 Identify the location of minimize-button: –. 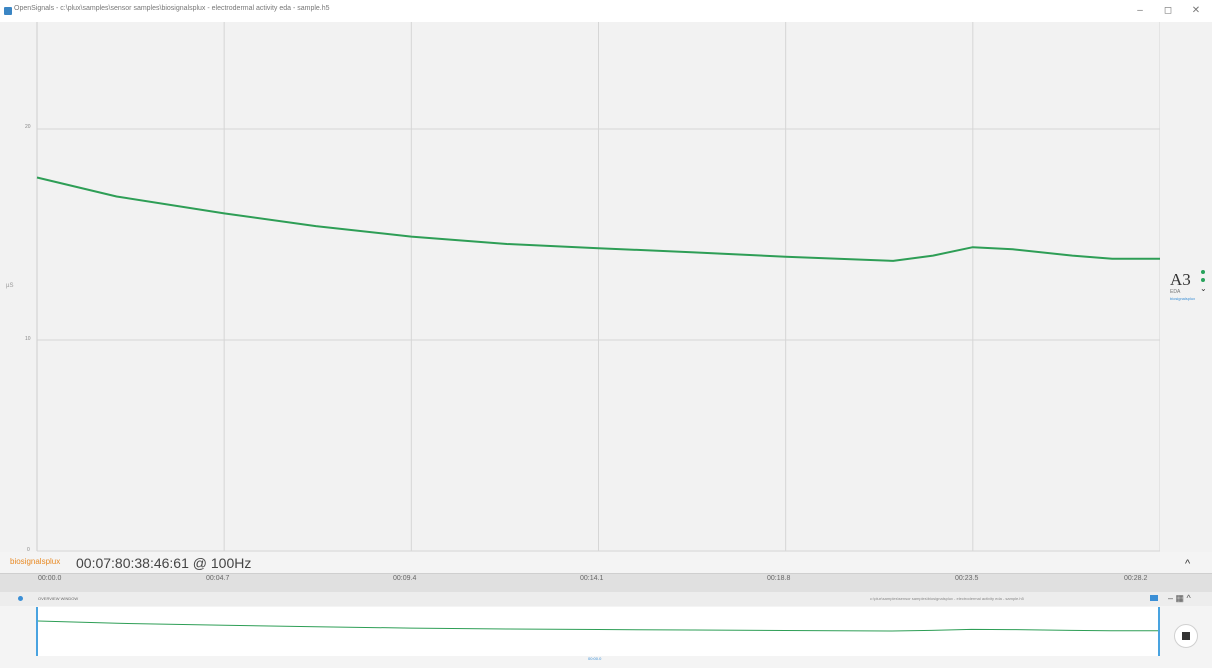
(1140, 10).